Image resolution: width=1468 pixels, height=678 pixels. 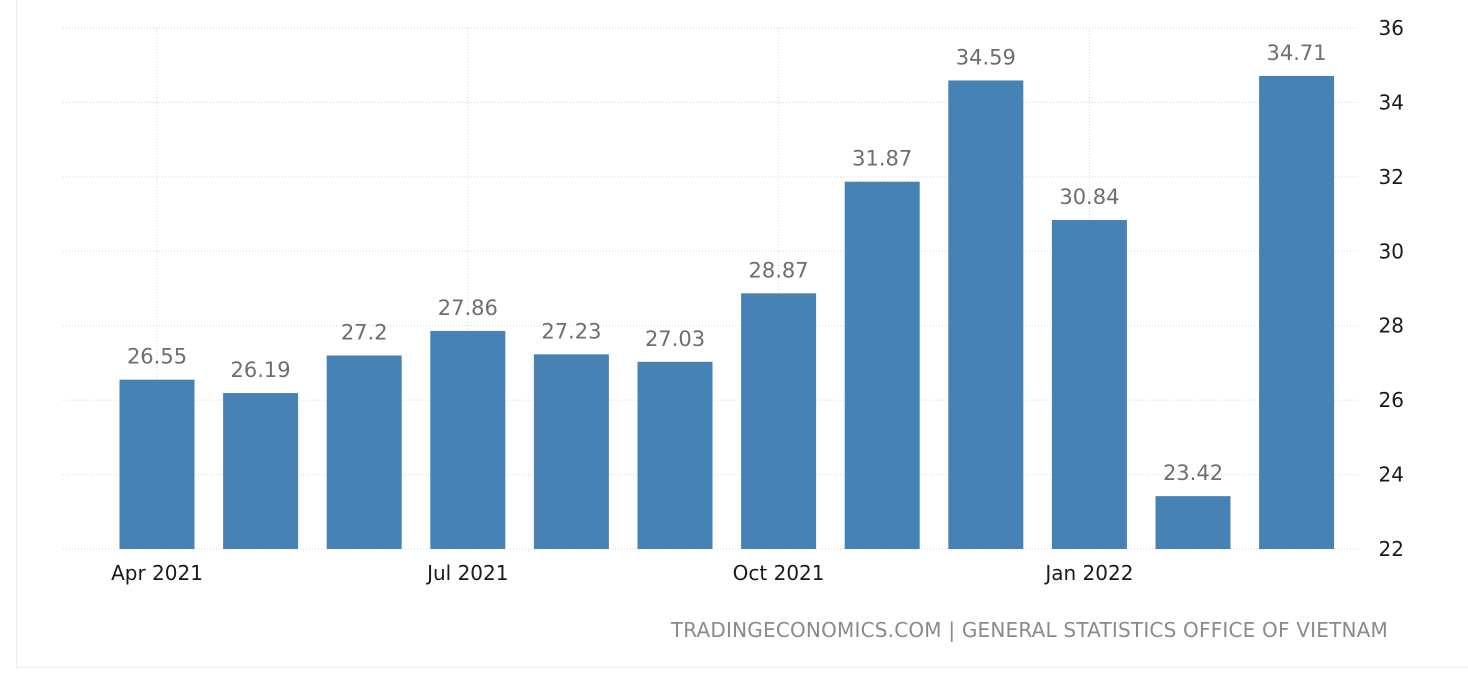 I want to click on x-tick-label: Apr 2021, so click(x=157, y=573).